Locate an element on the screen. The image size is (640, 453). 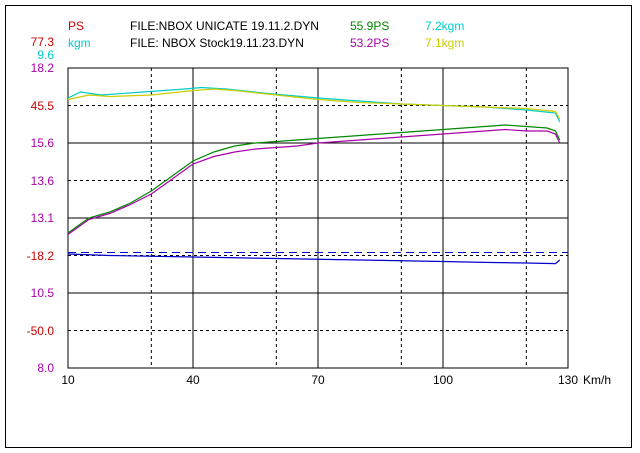
file-1-ps: 55.9PS is located at coordinates (370, 26).